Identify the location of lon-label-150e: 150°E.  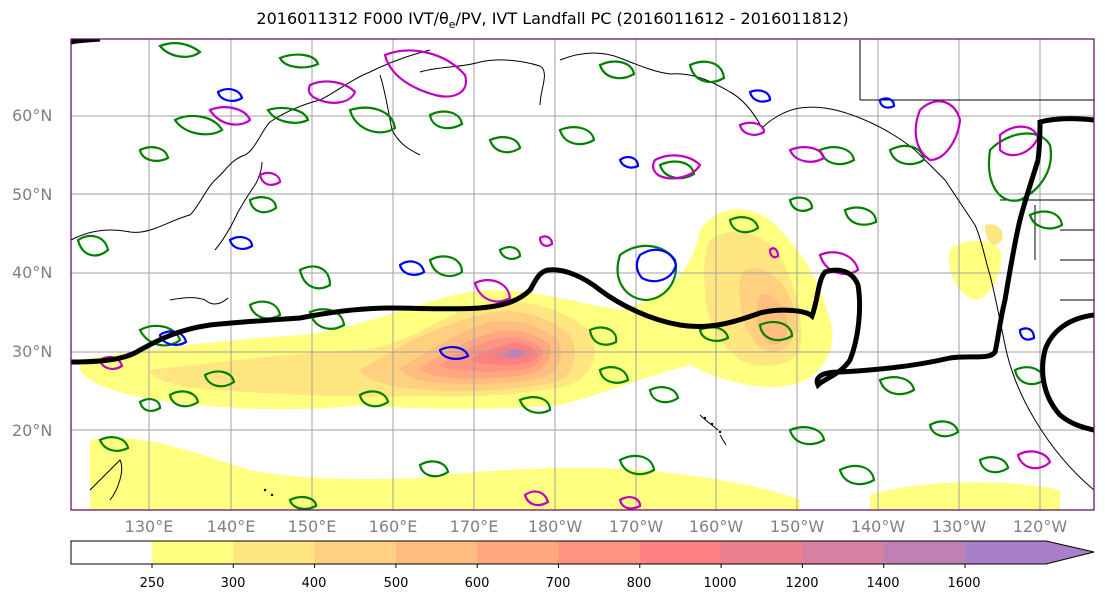
(312, 526).